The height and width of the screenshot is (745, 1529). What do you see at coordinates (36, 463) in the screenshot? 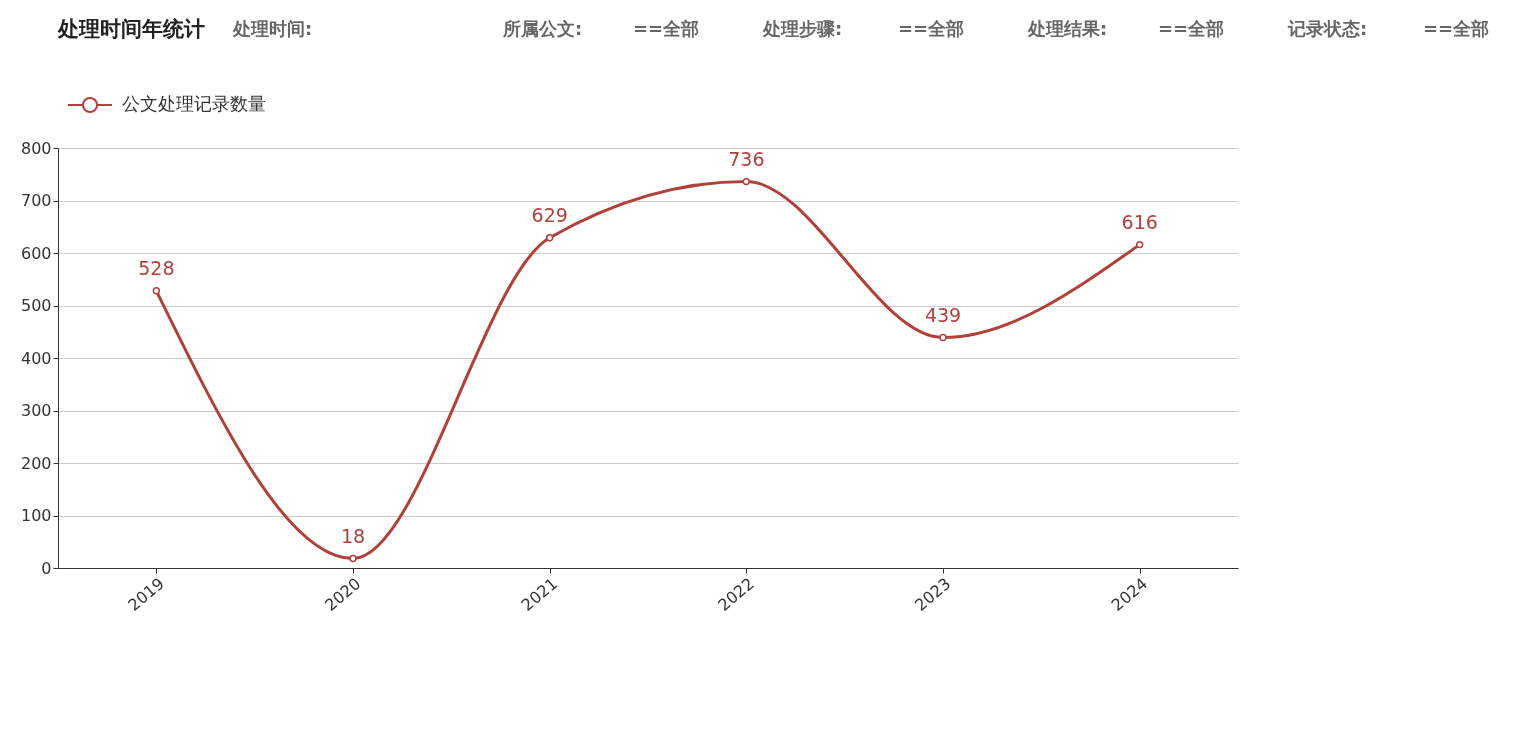
I see `y-tick-label: 200` at bounding box center [36, 463].